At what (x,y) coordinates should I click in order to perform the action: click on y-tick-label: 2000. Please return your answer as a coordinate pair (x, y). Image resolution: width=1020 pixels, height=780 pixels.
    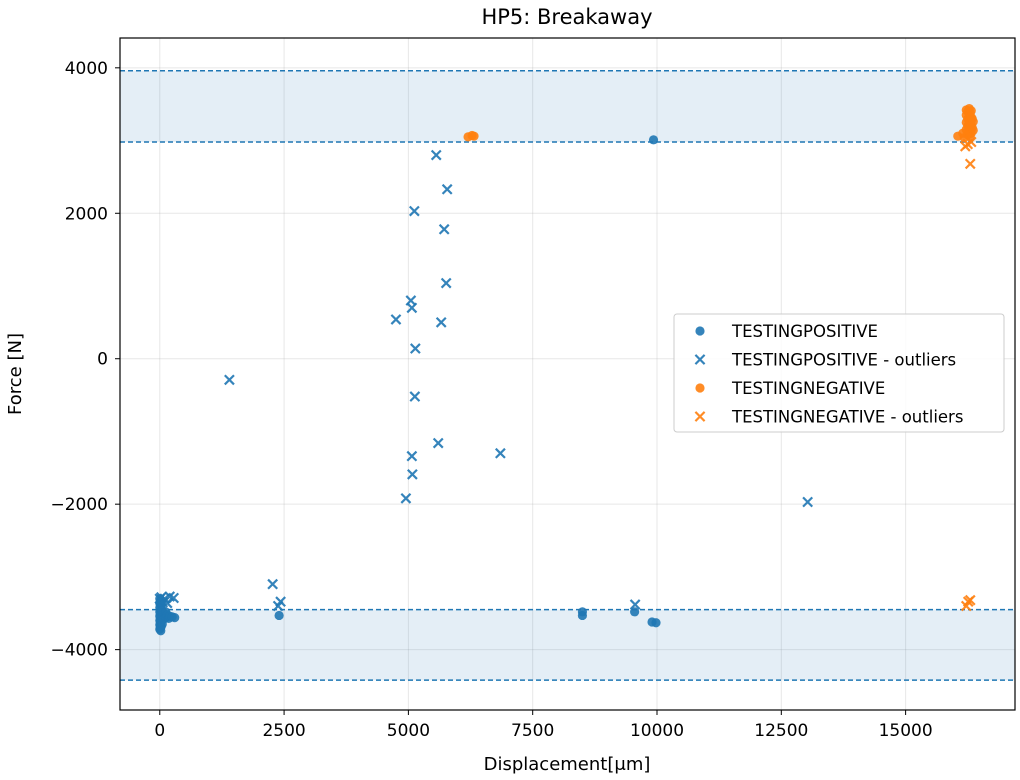
    Looking at the image, I should click on (86, 214).